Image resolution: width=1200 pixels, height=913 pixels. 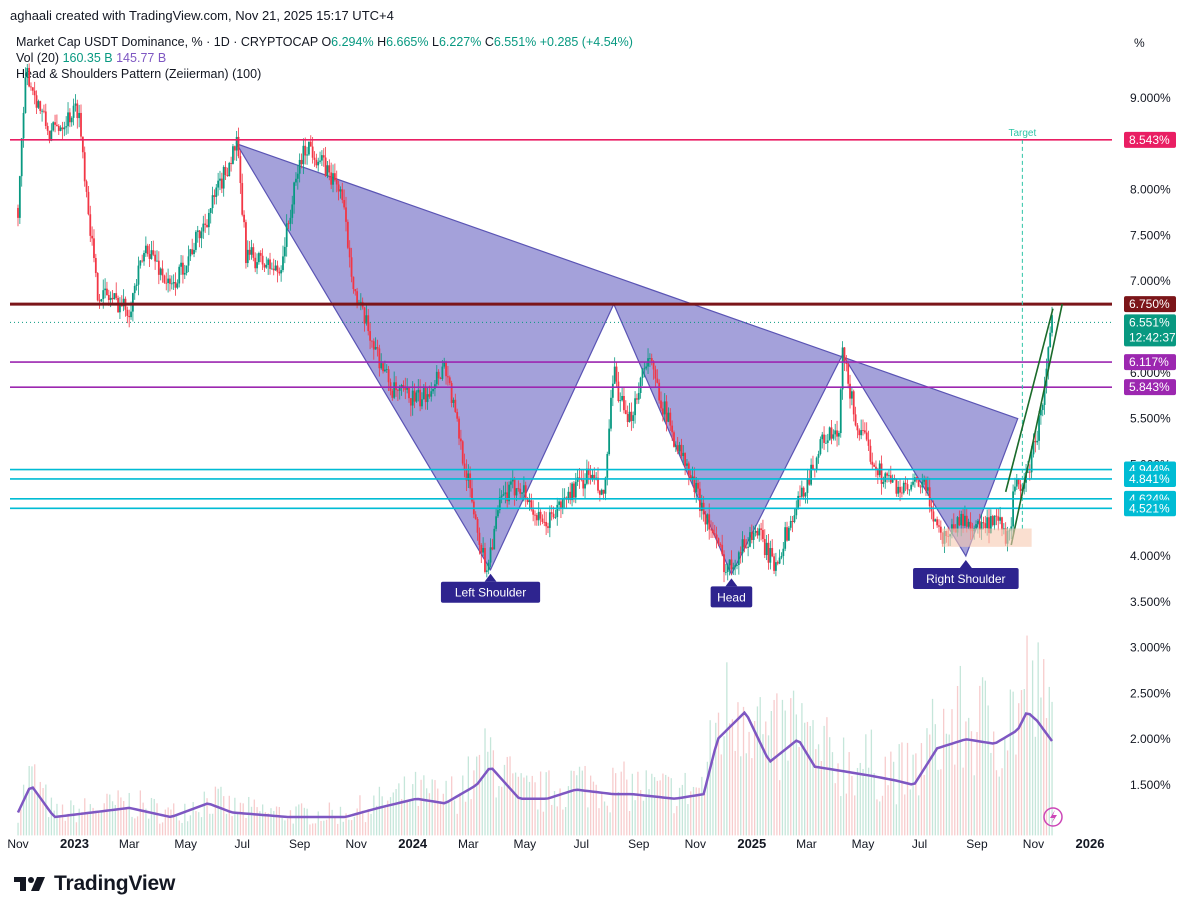 I want to click on level-price-badge-box, so click(x=1150, y=387).